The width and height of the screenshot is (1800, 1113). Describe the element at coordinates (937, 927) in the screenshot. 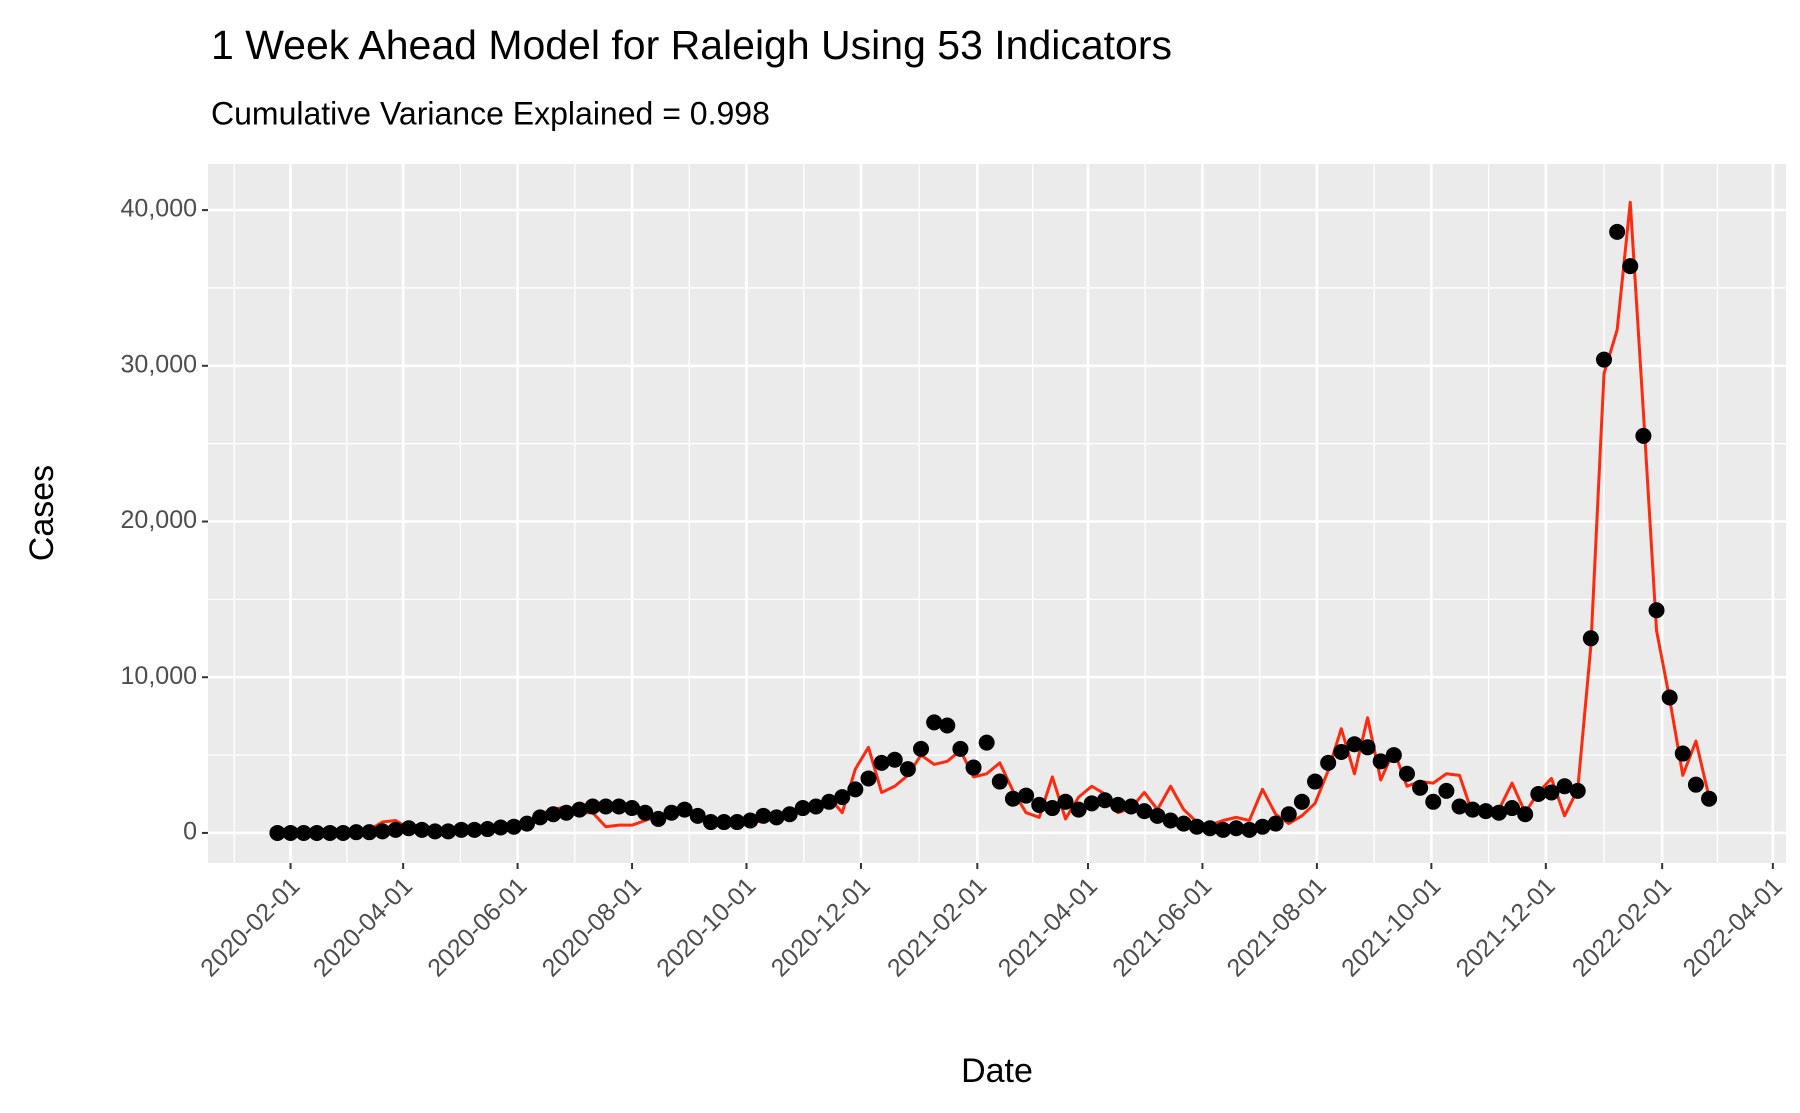

I see `x-tick-label: 2021-02-01` at that location.